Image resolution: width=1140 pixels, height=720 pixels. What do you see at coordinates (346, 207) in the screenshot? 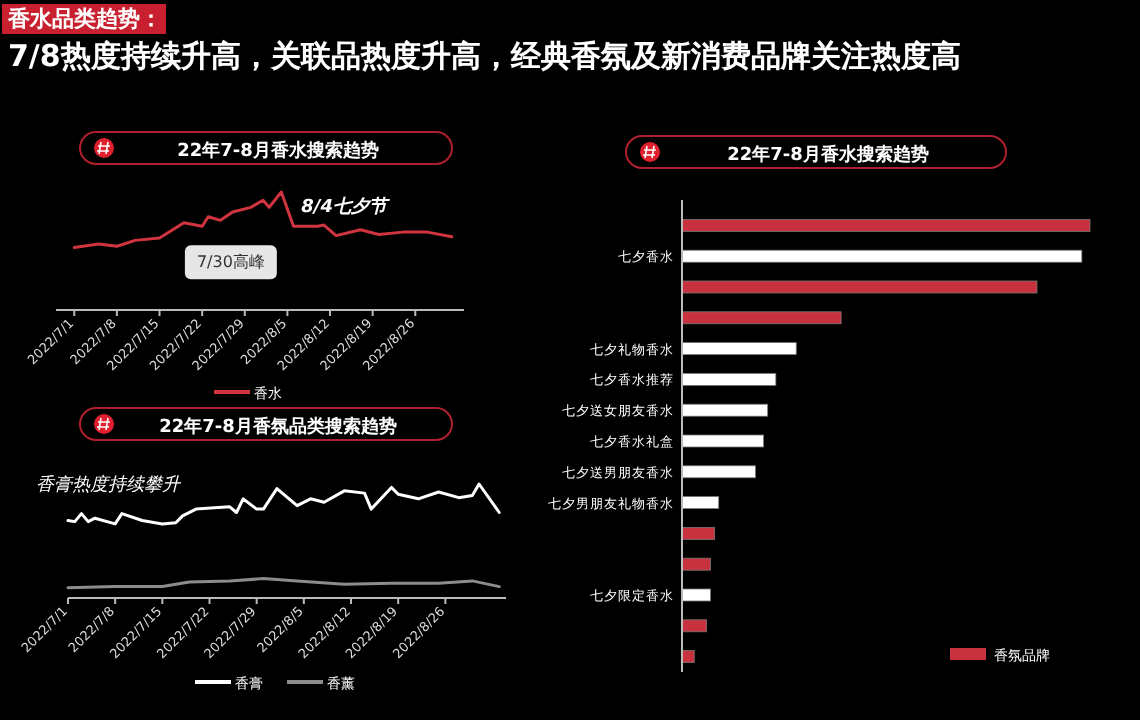
I see `annotation: 8/4七夕节` at bounding box center [346, 207].